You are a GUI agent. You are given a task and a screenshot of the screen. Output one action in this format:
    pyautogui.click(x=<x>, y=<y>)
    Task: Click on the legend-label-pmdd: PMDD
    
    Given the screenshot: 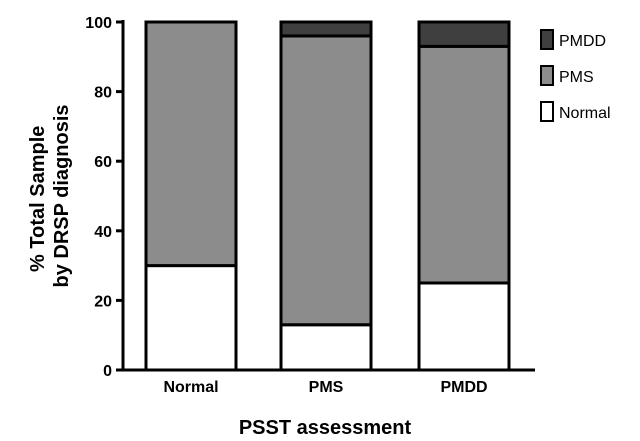 What is the action you would take?
    pyautogui.click(x=582, y=41)
    